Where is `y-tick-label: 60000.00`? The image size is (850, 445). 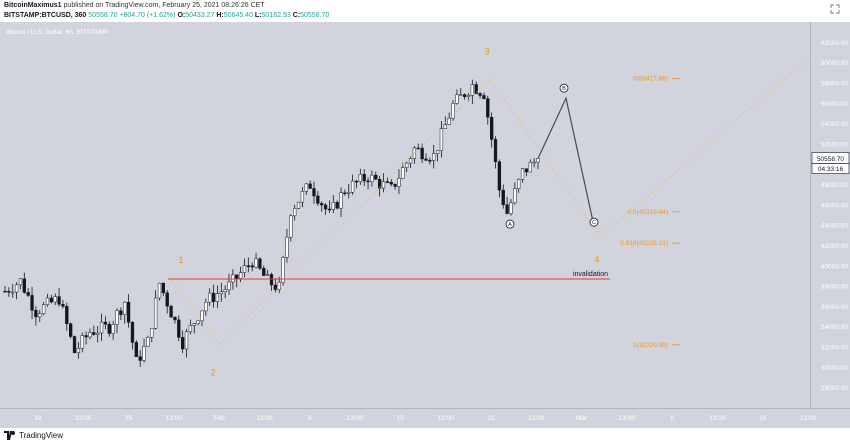 y-tick-label: 60000.00 is located at coordinates (834, 63).